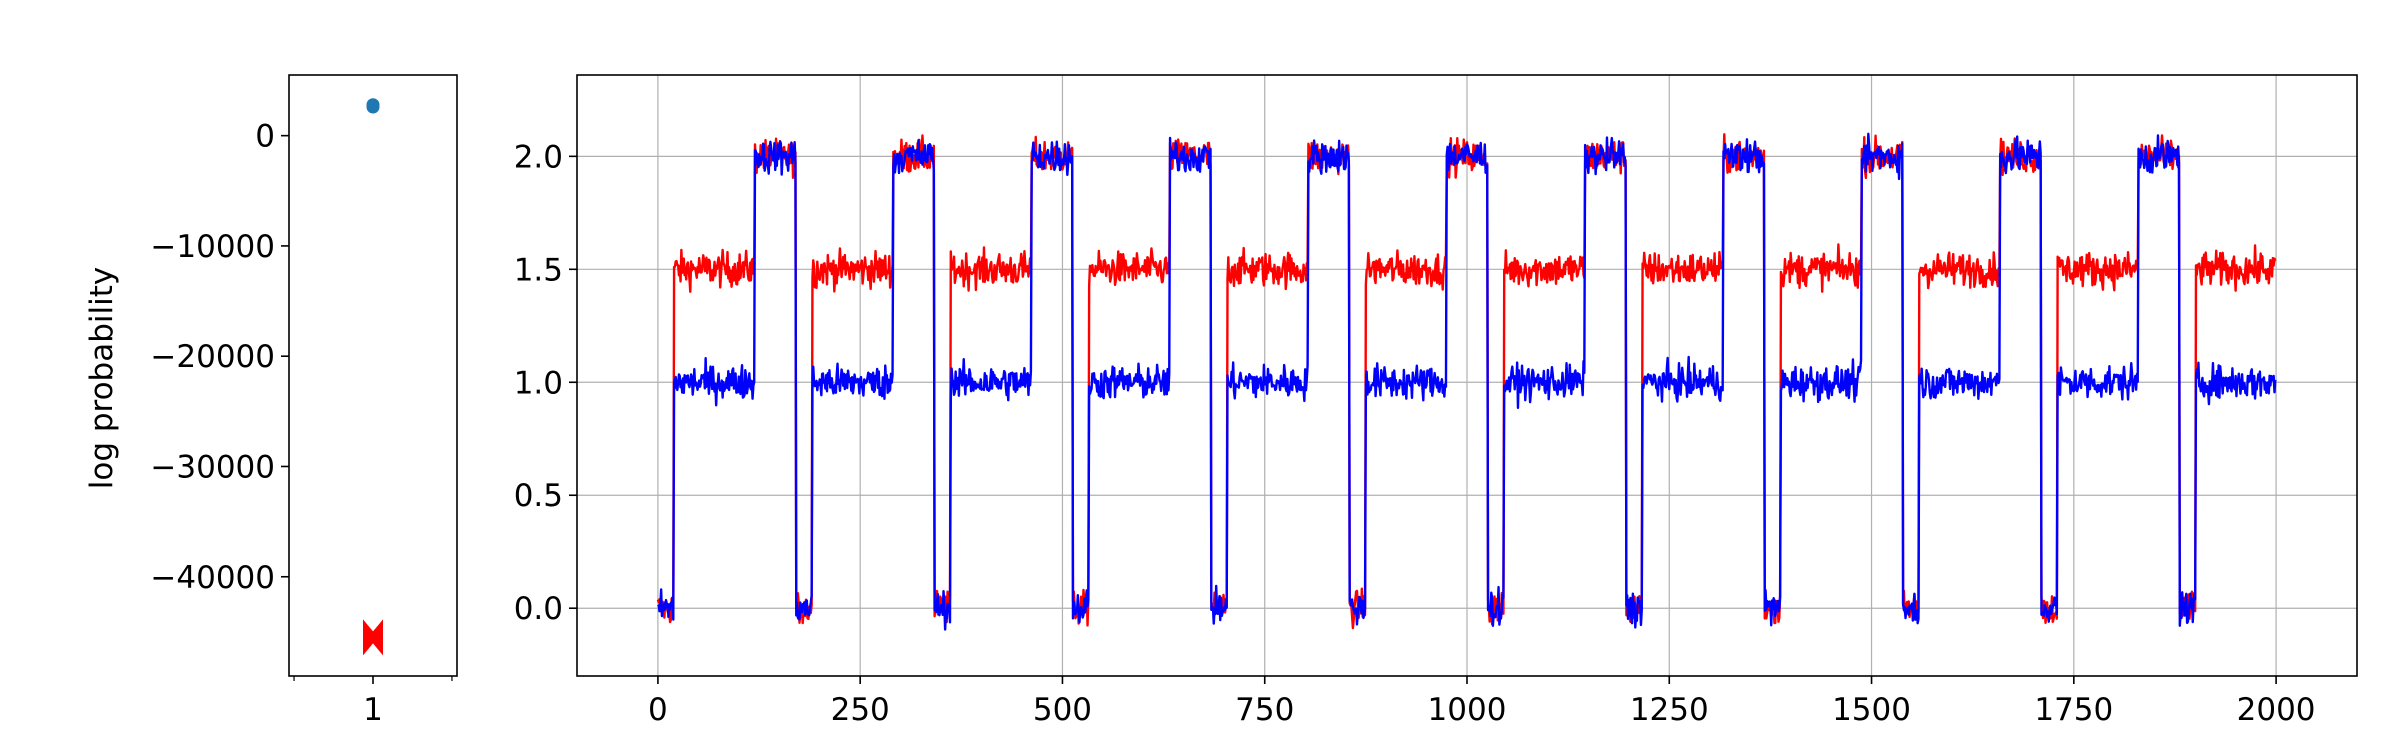 The height and width of the screenshot is (750, 2400). What do you see at coordinates (538, 609) in the screenshot?
I see `right-y-tick-label: 0.0` at bounding box center [538, 609].